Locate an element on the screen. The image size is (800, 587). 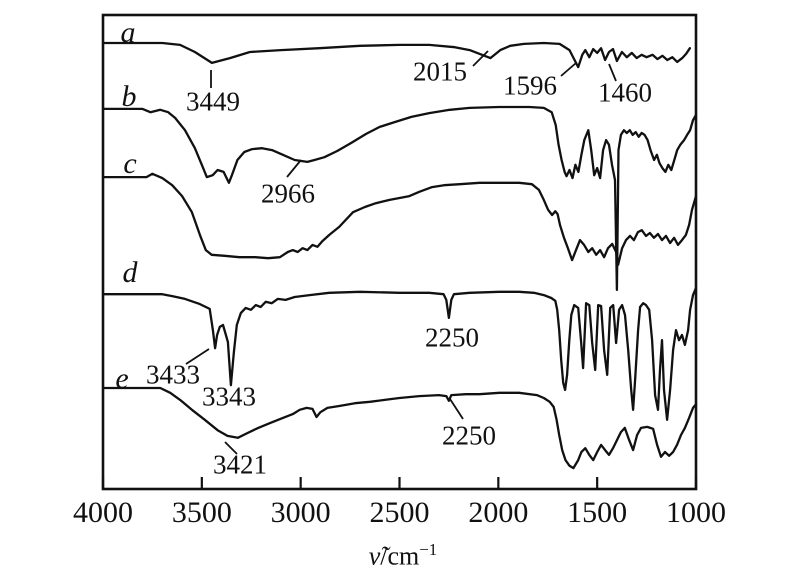
x-tick-label-3500: 3500 is located at coordinates (201, 512).